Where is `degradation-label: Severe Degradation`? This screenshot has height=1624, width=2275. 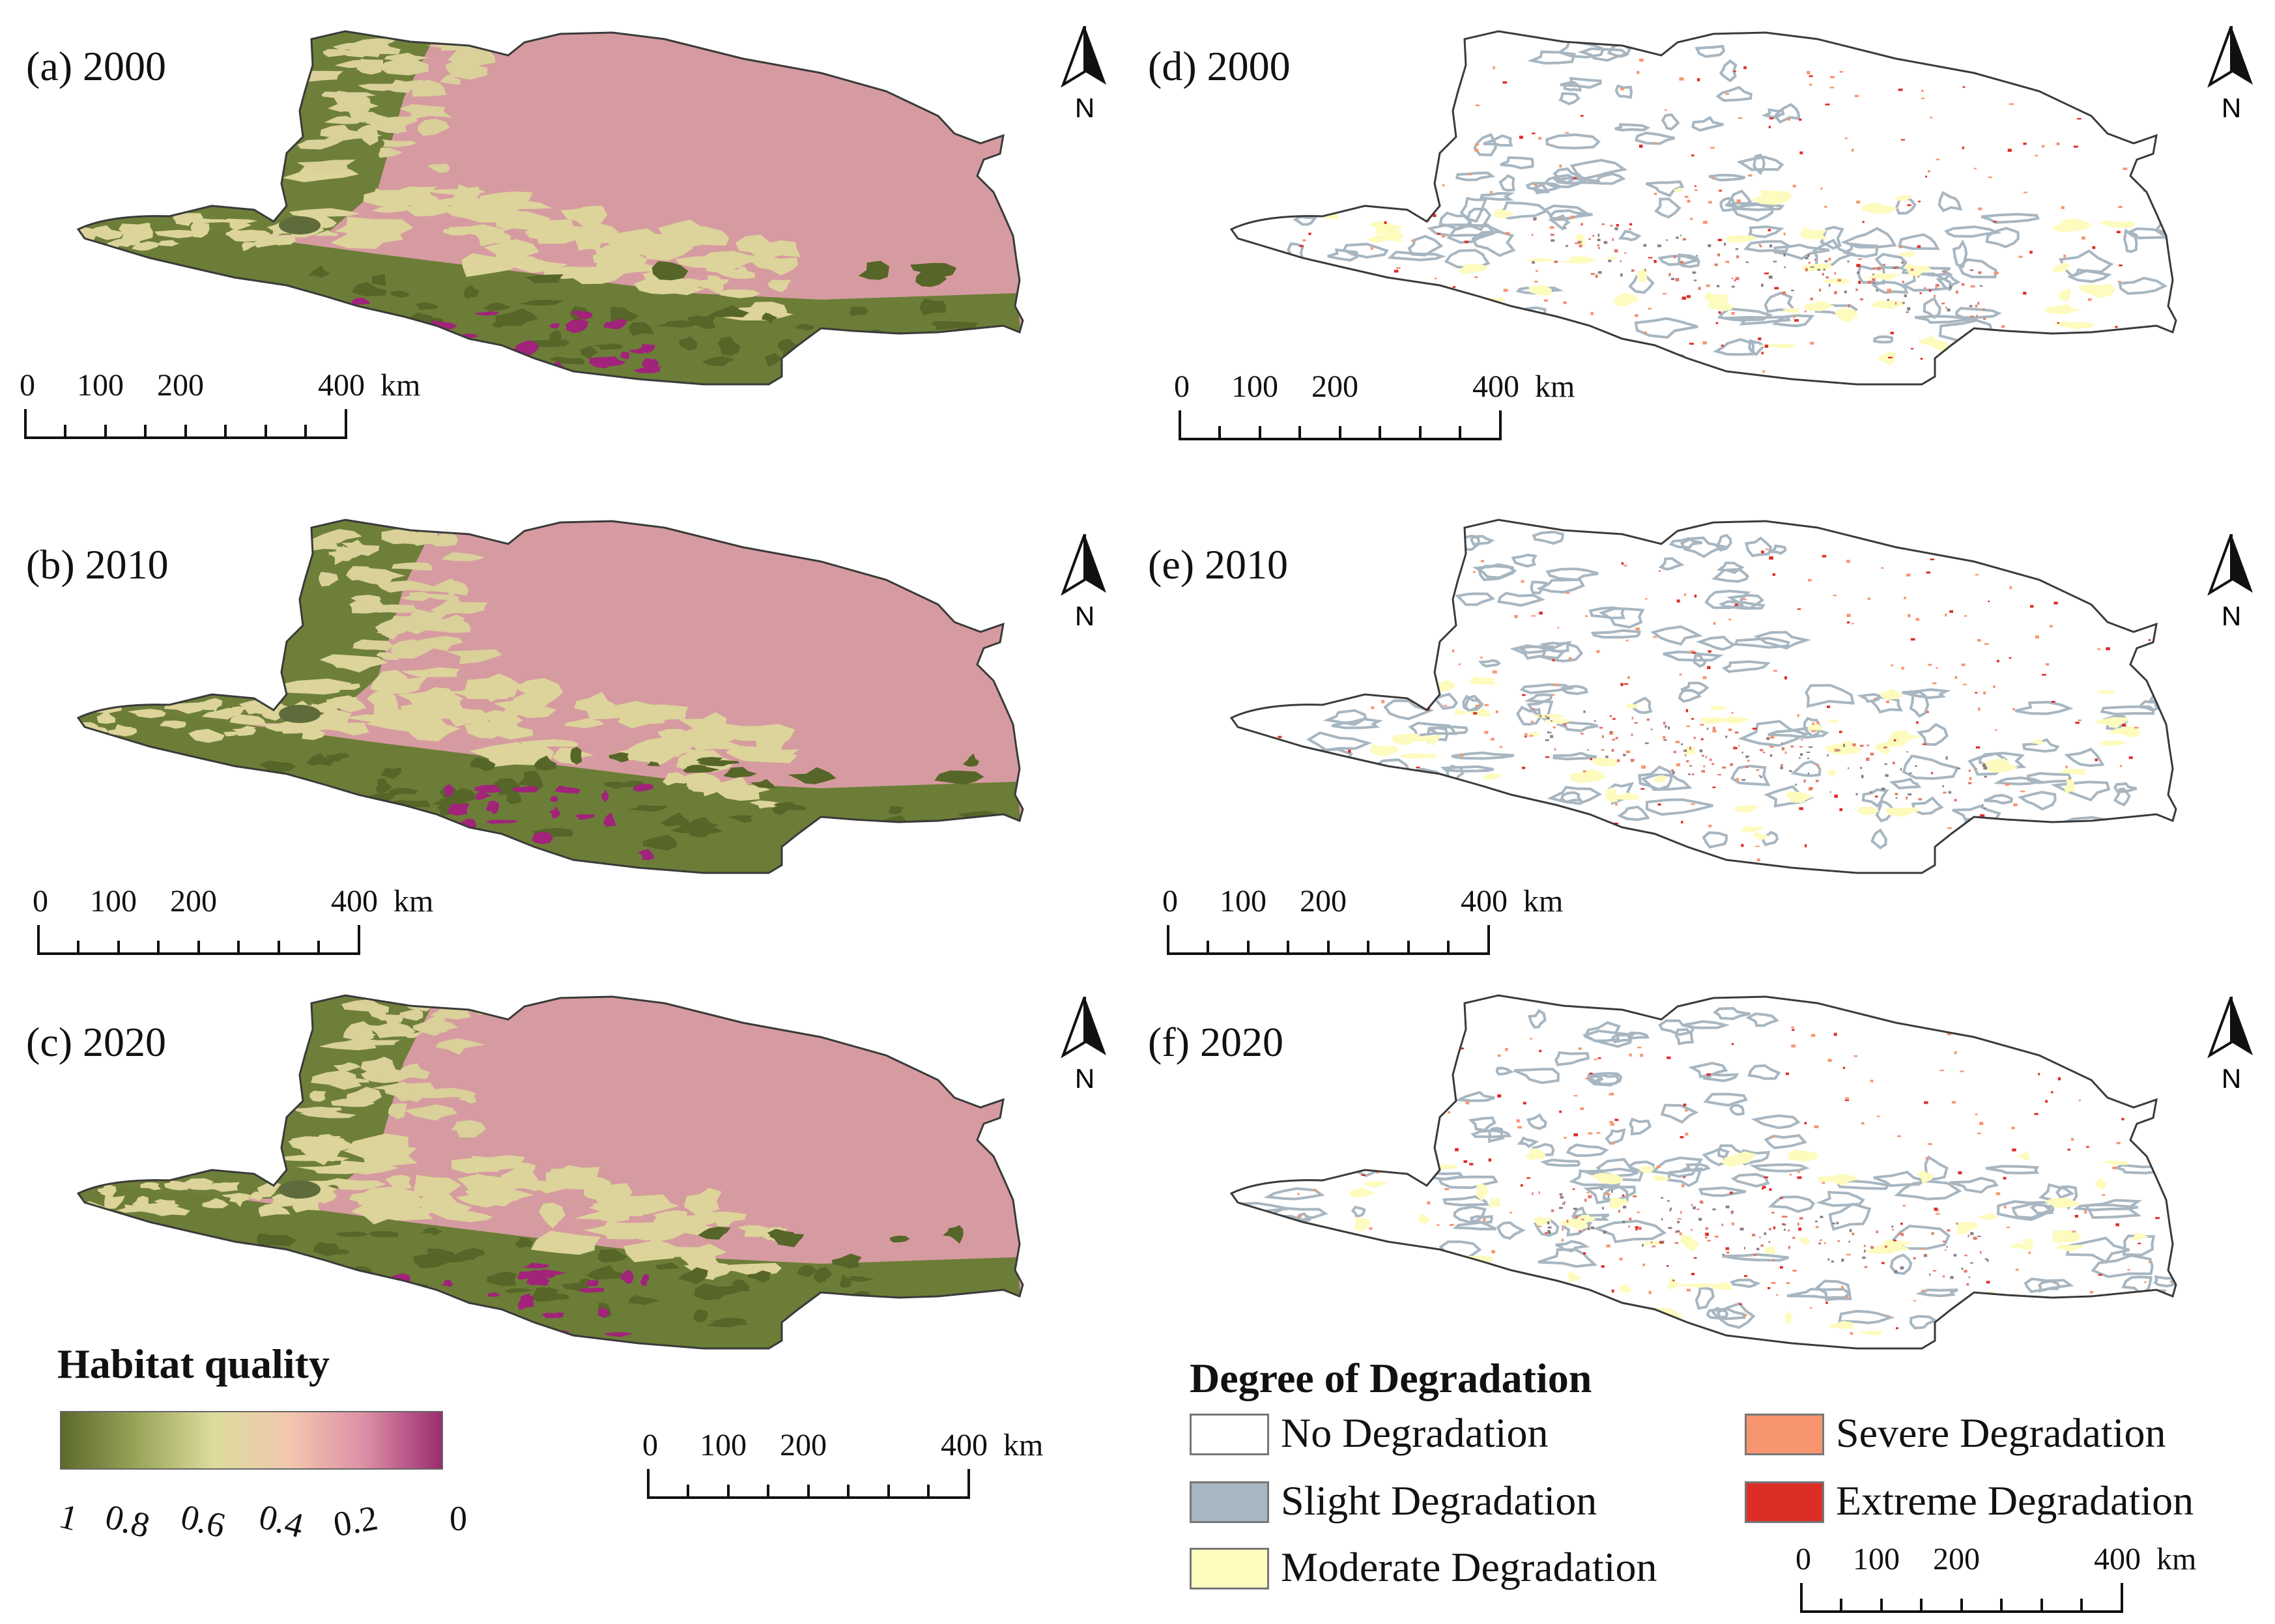 degradation-label: Severe Degradation is located at coordinates (2001, 1433).